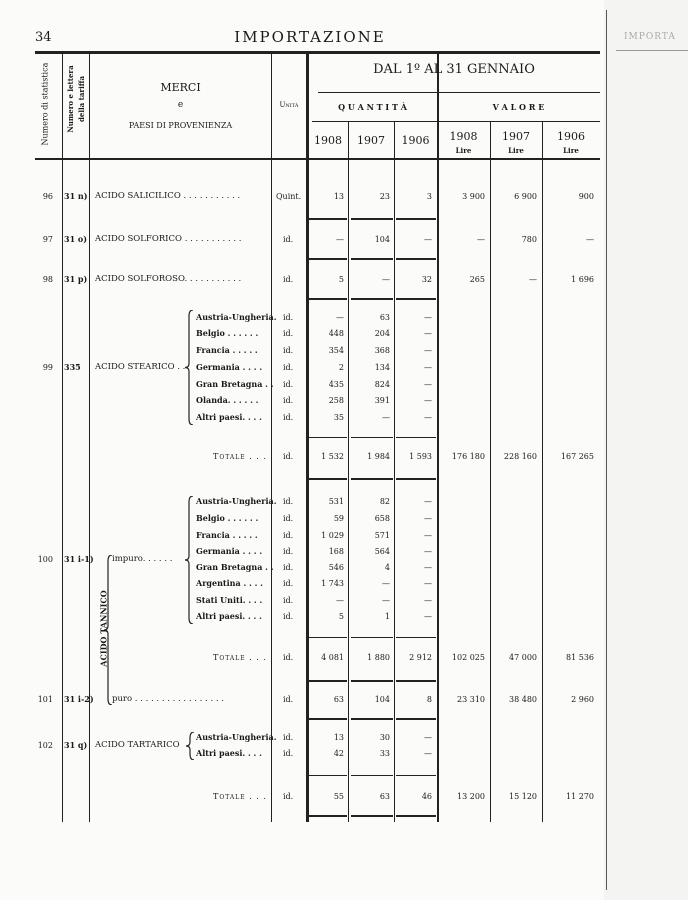 This screenshot has height=900, width=688. I want to click on tariff-number: 335, so click(72, 367).